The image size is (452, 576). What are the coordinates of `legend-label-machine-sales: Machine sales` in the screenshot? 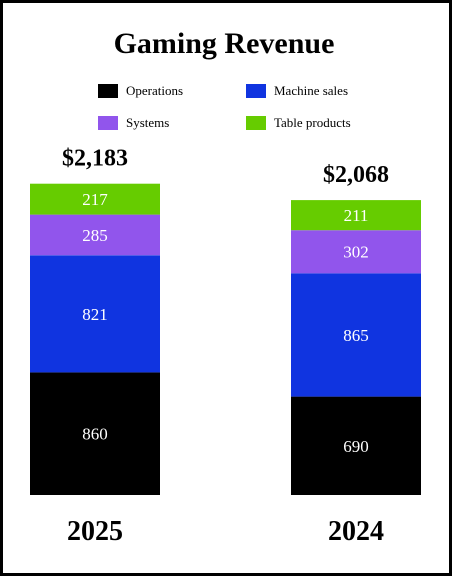 It's located at (311, 90).